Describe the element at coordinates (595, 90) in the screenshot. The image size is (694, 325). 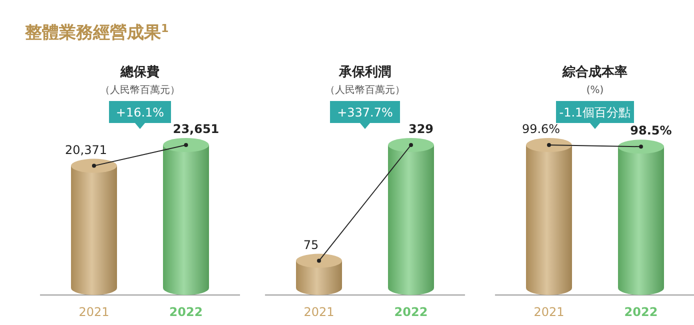
I see `chart-subtitle: (%)` at that location.